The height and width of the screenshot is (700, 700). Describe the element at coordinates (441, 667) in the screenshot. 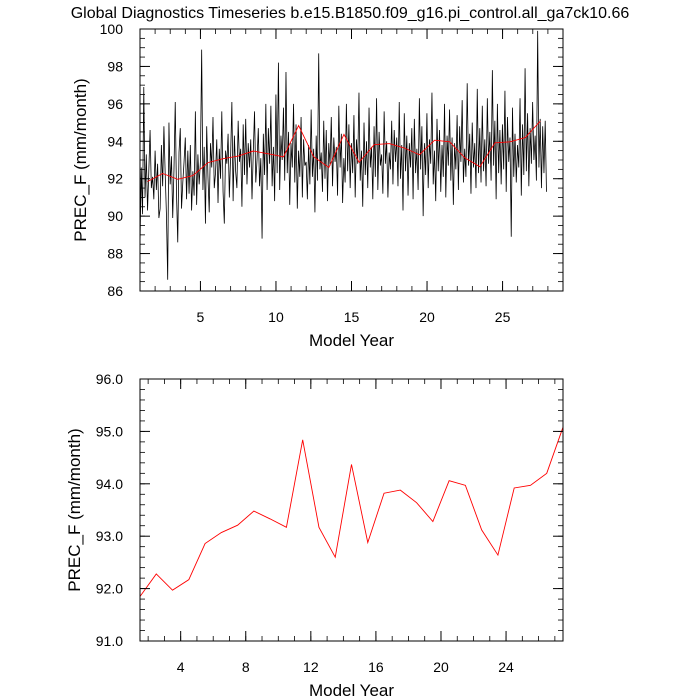

I see `chart2-x-tick-label: 20` at that location.